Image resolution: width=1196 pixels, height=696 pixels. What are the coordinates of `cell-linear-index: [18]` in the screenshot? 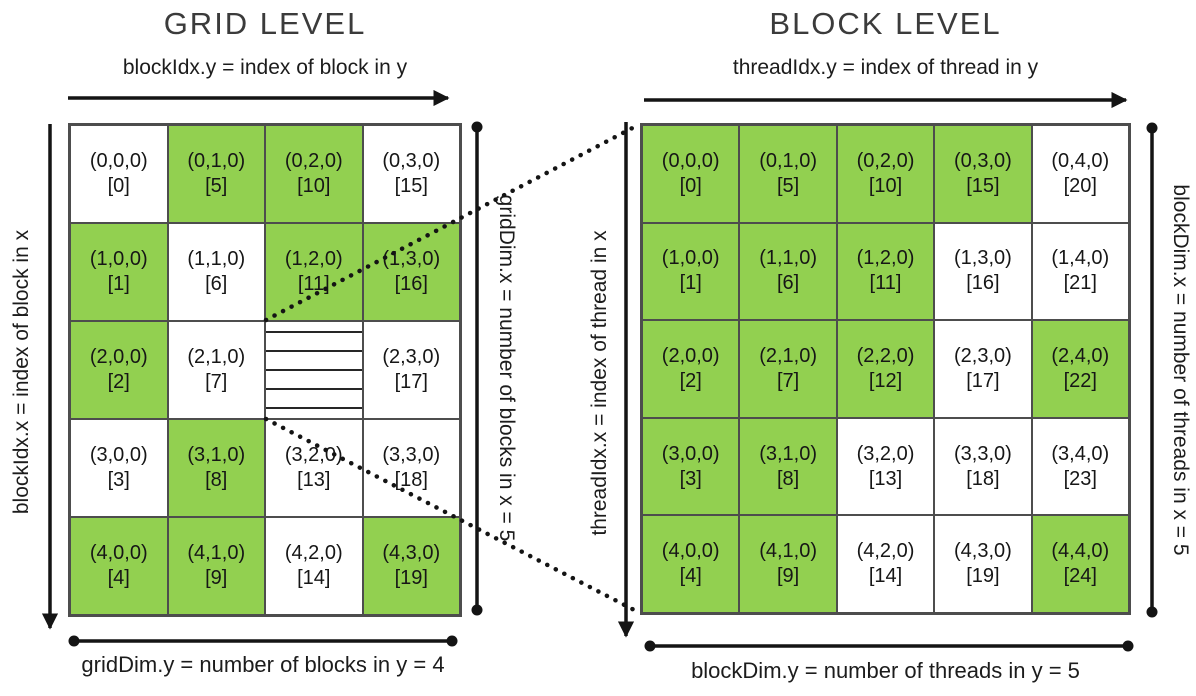 It's located at (983, 478).